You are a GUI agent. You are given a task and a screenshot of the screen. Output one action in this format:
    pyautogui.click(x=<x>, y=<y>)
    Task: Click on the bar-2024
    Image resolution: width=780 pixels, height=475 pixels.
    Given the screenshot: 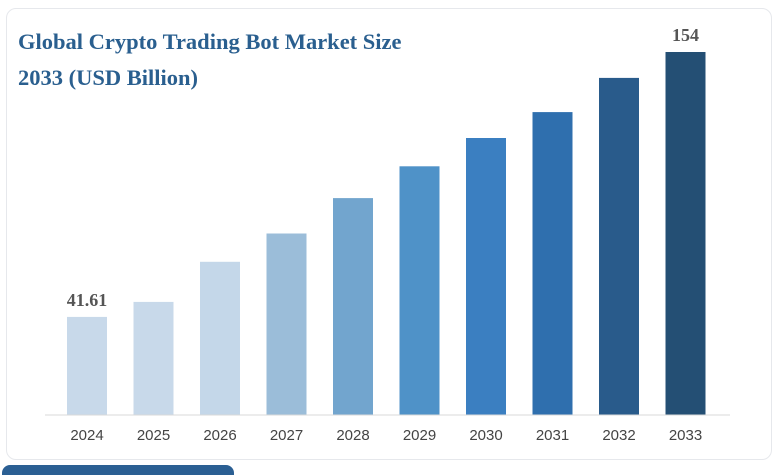 What is the action you would take?
    pyautogui.click(x=87, y=365)
    